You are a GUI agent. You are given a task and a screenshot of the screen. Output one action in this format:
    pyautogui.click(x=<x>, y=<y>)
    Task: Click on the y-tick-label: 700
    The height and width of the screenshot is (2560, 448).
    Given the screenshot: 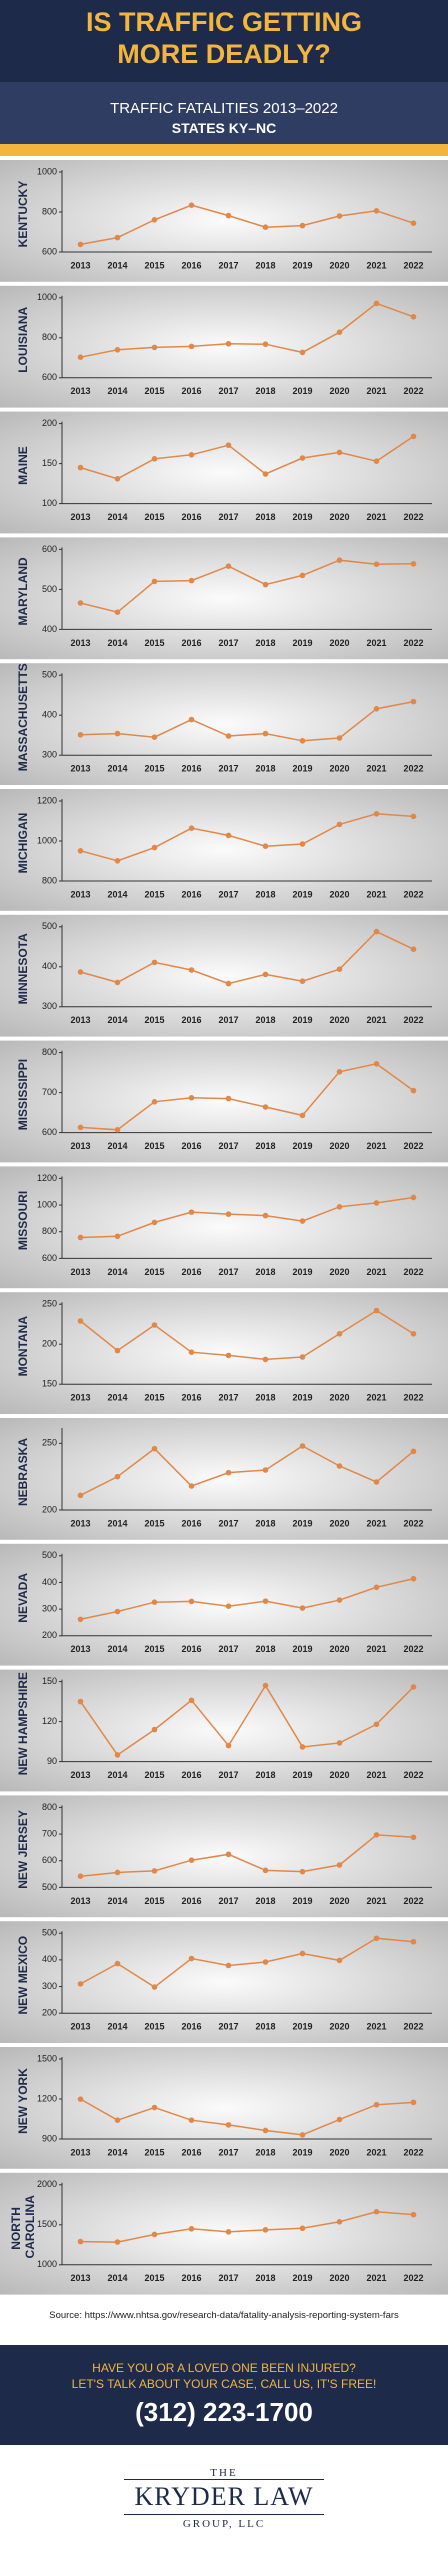 What is the action you would take?
    pyautogui.click(x=49, y=1092)
    